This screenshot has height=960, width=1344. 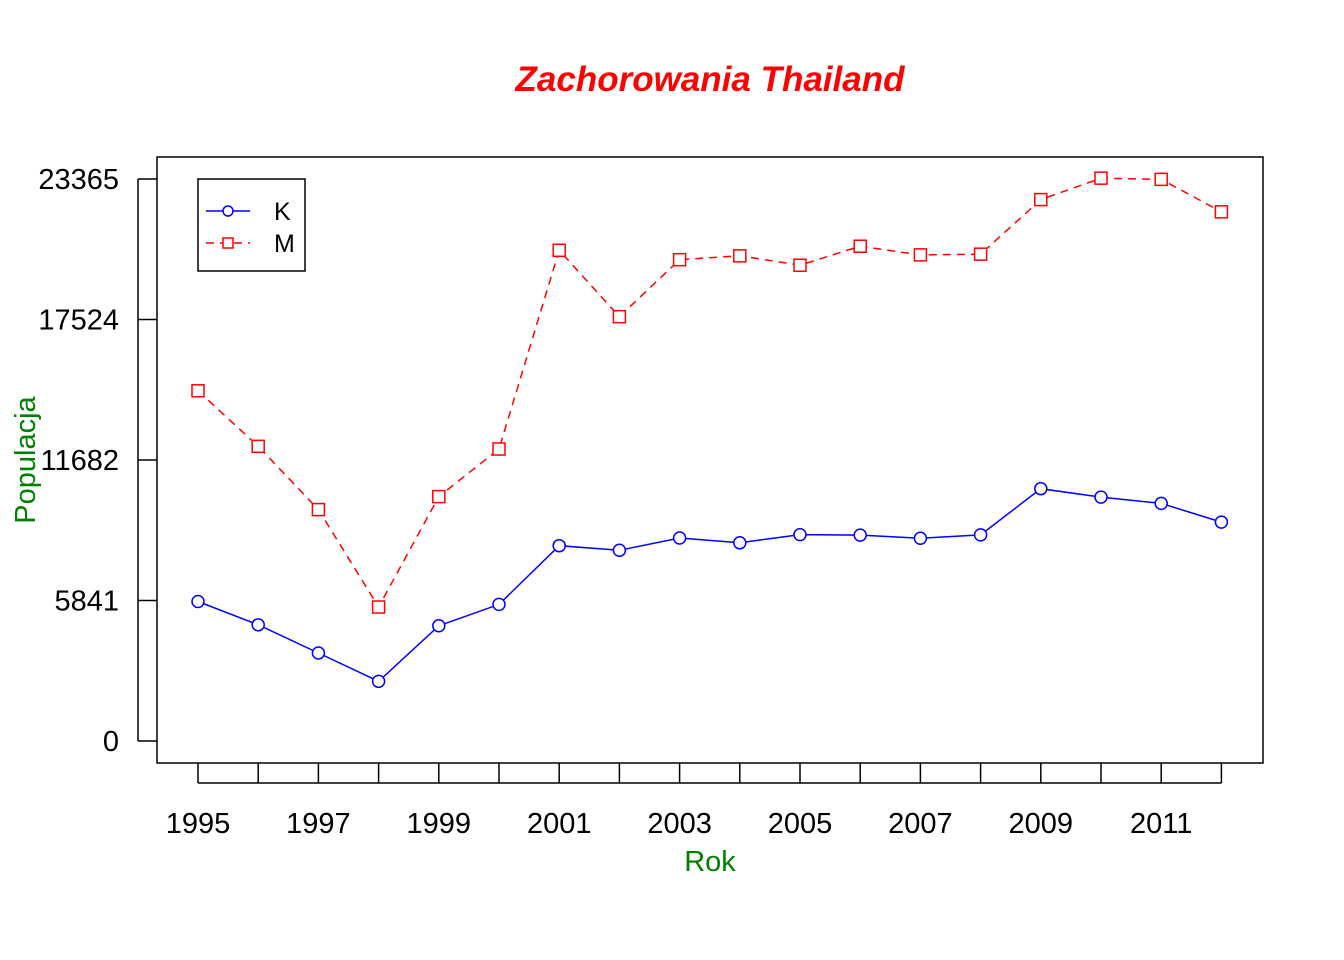 I want to click on legend-label: M, so click(x=284, y=244).